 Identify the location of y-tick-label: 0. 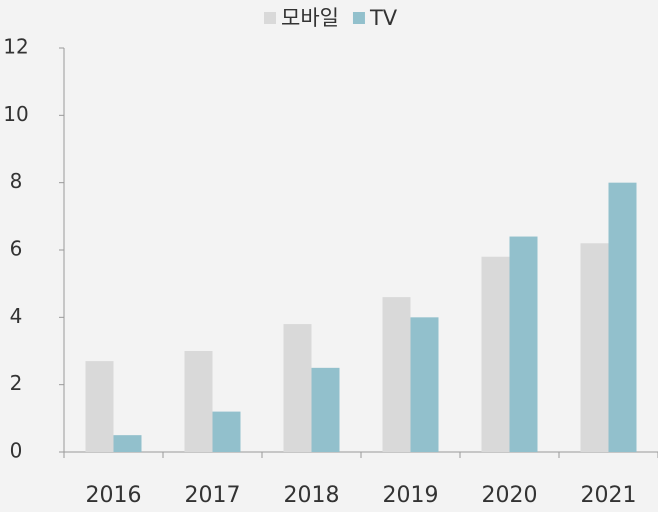
(16, 451).